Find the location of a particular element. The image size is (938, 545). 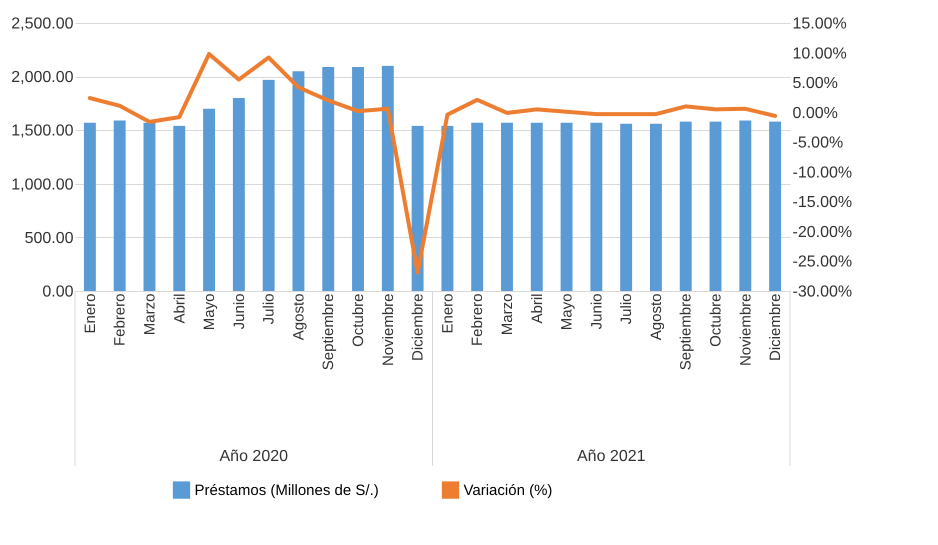

y2-tick-label: 15.00% is located at coordinates (819, 24).